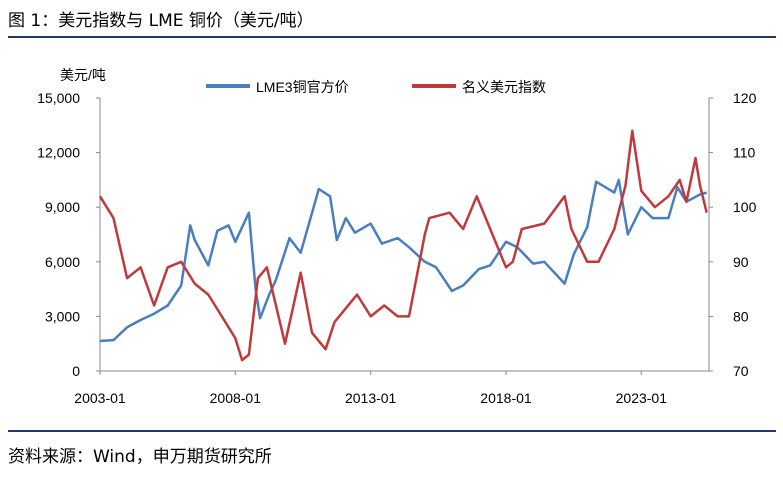 This screenshot has width=783, height=478. Describe the element at coordinates (744, 153) in the screenshot. I see `y-right-tick-label: 110` at that location.